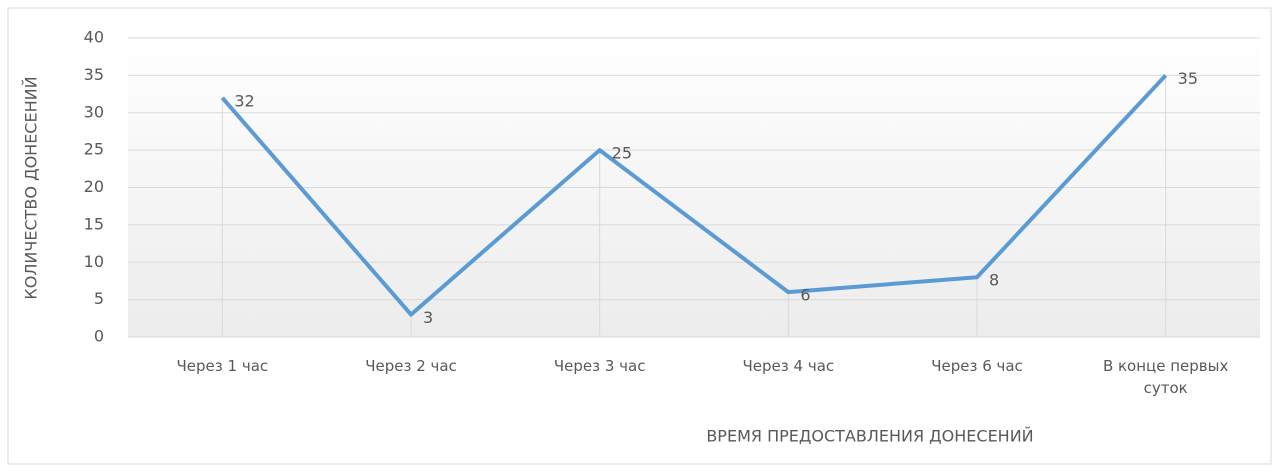 This screenshot has height=472, width=1279. Describe the element at coordinates (99, 336) in the screenshot. I see `y-tick-label: 0` at that location.